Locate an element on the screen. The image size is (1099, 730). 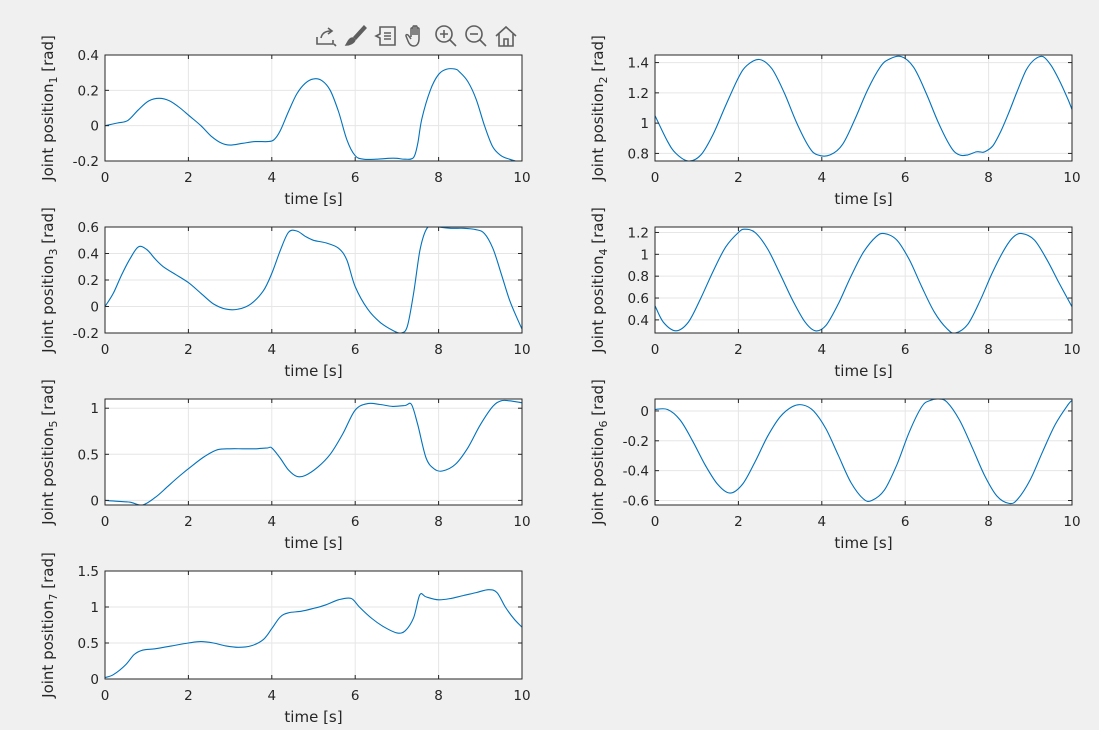
y-axis-label: Joint position2 [rad] is located at coordinates (599, 108).